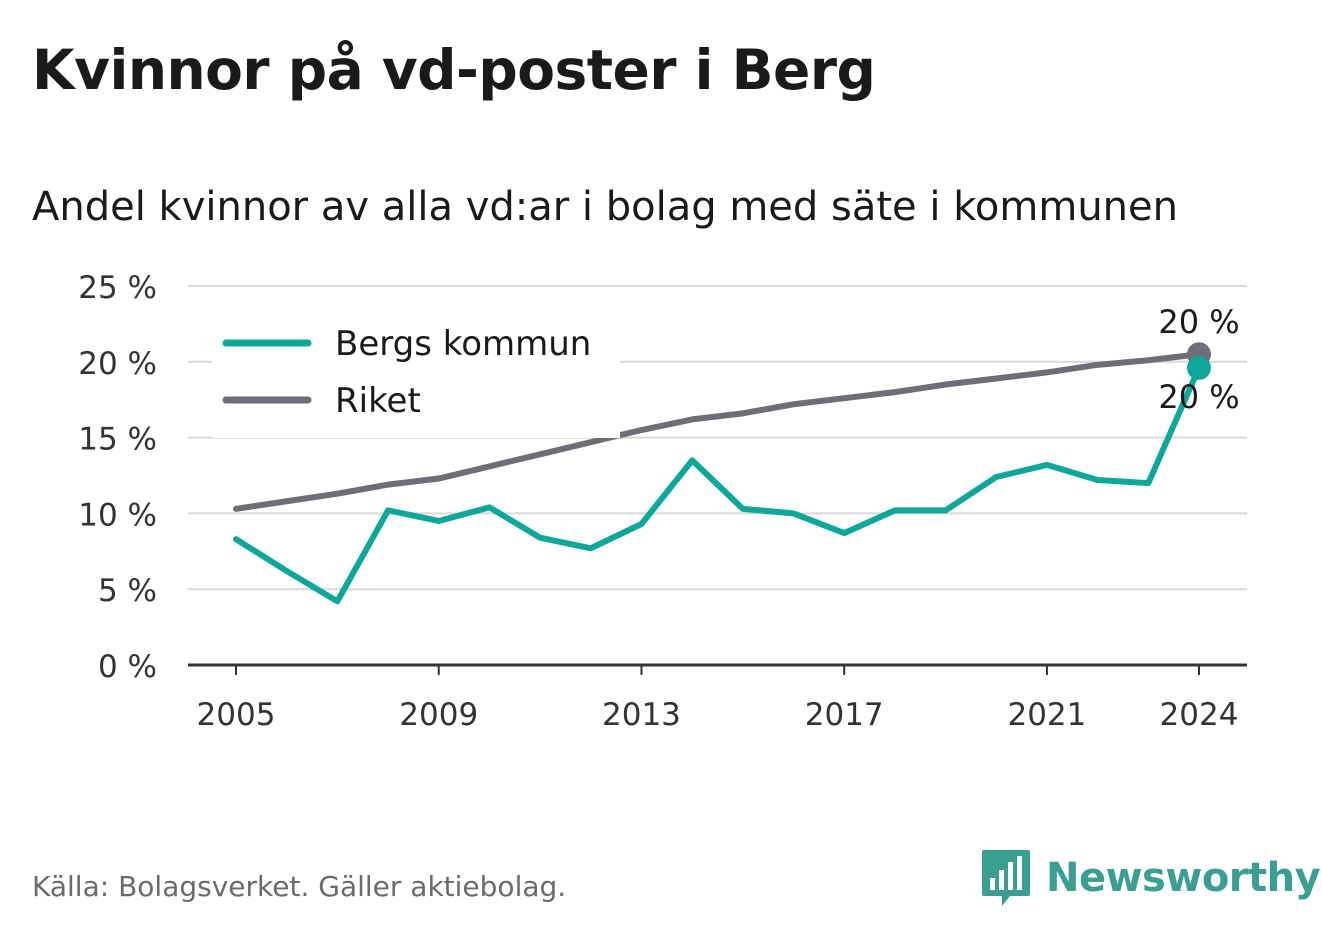 This screenshot has width=1322, height=939. Describe the element at coordinates (127, 667) in the screenshot. I see `y-tick-label: 0 %` at that location.